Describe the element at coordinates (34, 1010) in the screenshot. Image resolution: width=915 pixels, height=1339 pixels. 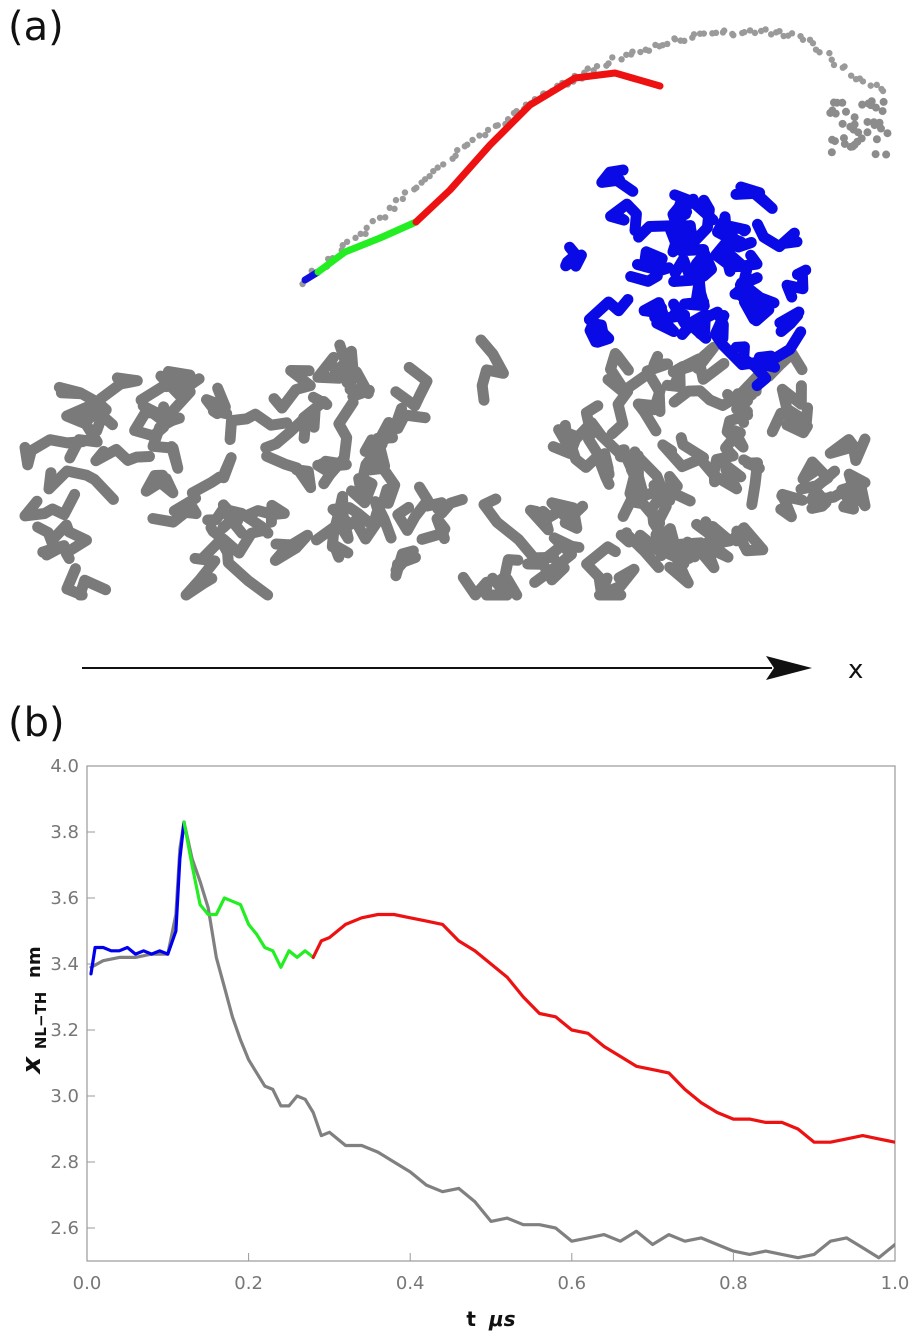
I see `y-axis-title: x NL−TH nm` at that location.